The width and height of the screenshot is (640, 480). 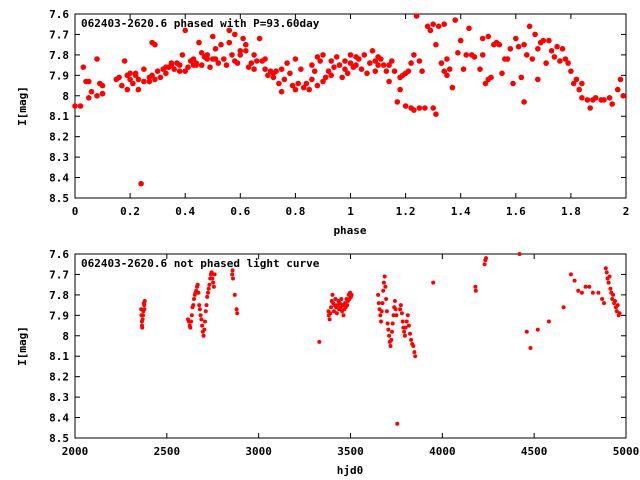 I want to click on raw-x-tick-label: 4000, so click(x=442, y=451).